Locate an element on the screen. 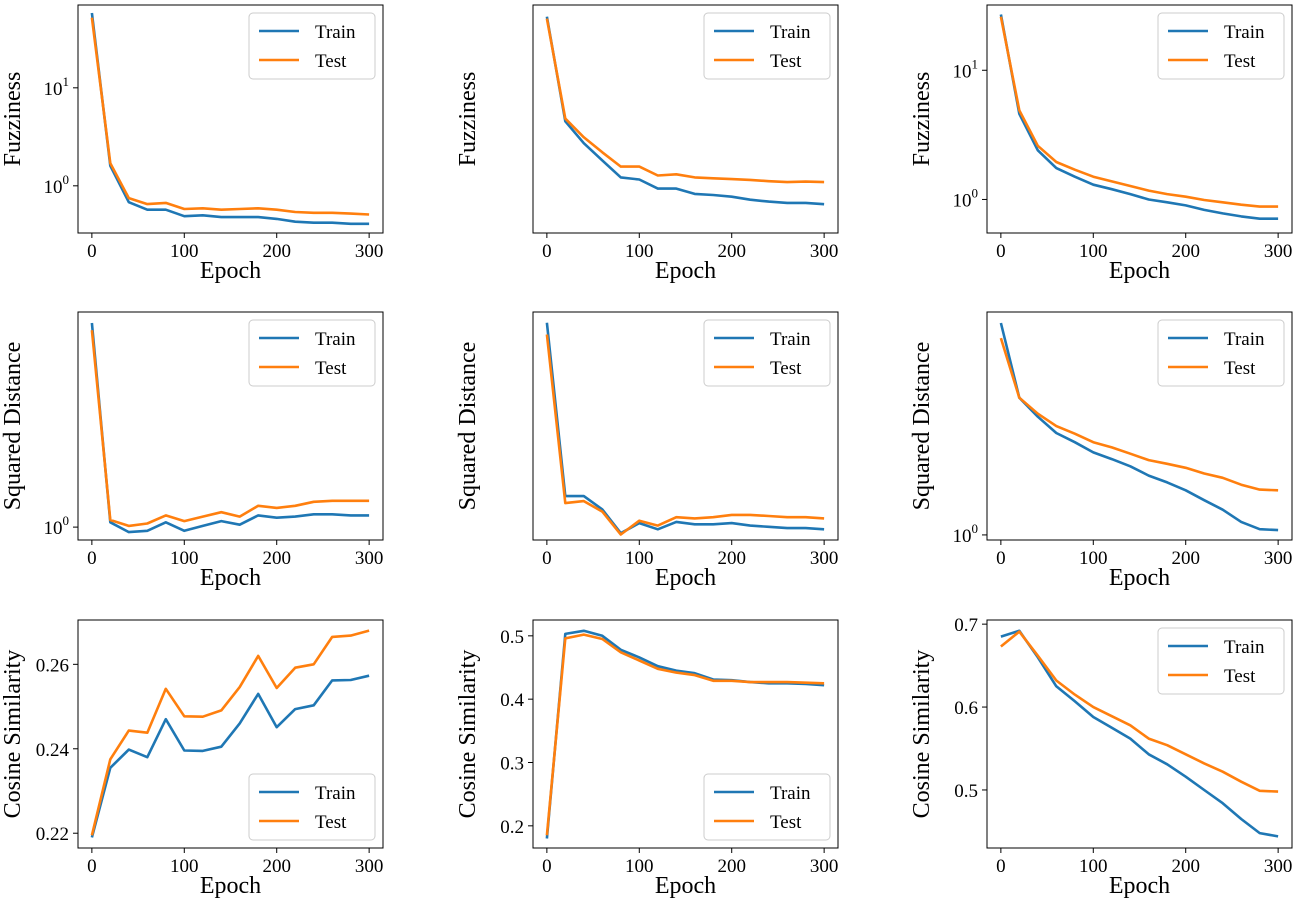 This screenshot has height=902, width=1305. y-axis-label: Fuzziness is located at coordinates (13, 119).